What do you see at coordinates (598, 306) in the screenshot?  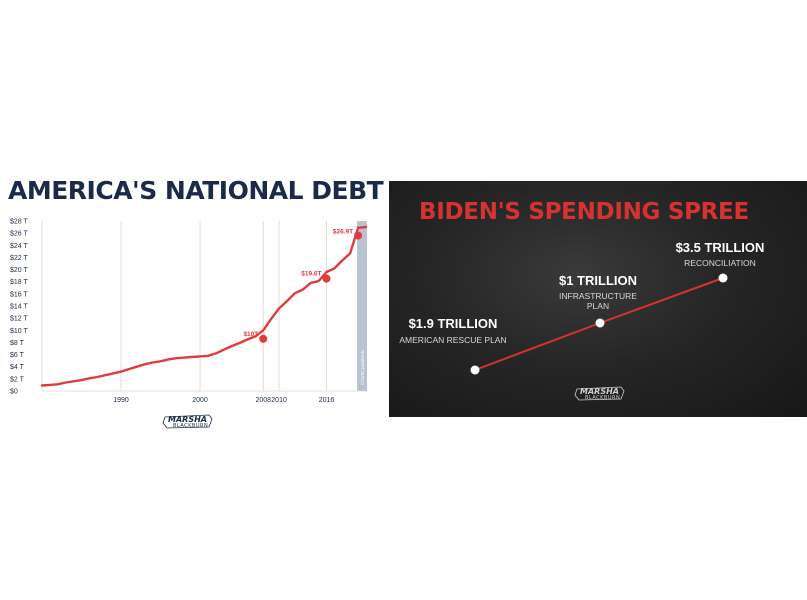 I see `point-label: PLAN` at bounding box center [598, 306].